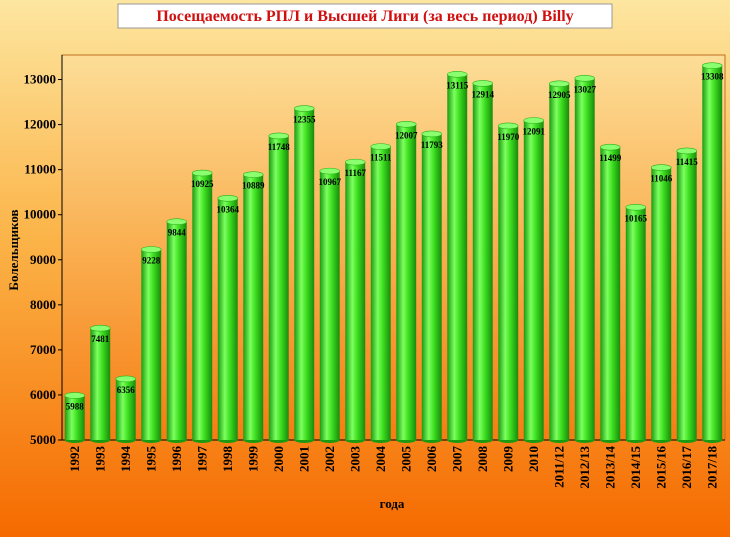 This screenshot has height=537, width=730. Describe the element at coordinates (635, 467) in the screenshot. I see `x-tick-label: 2014/15` at that location.